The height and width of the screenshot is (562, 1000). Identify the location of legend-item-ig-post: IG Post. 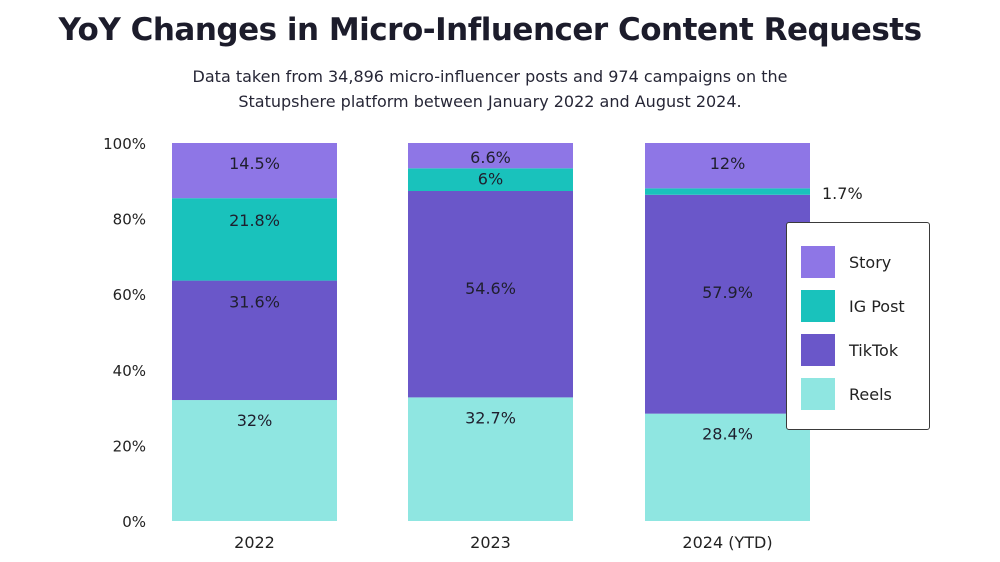
(853, 306).